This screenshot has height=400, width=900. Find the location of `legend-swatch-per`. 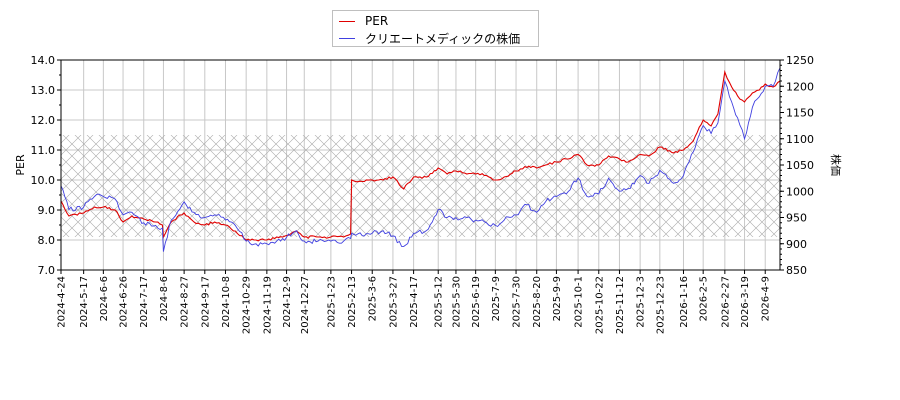

legend-swatch-per is located at coordinates (347, 21).